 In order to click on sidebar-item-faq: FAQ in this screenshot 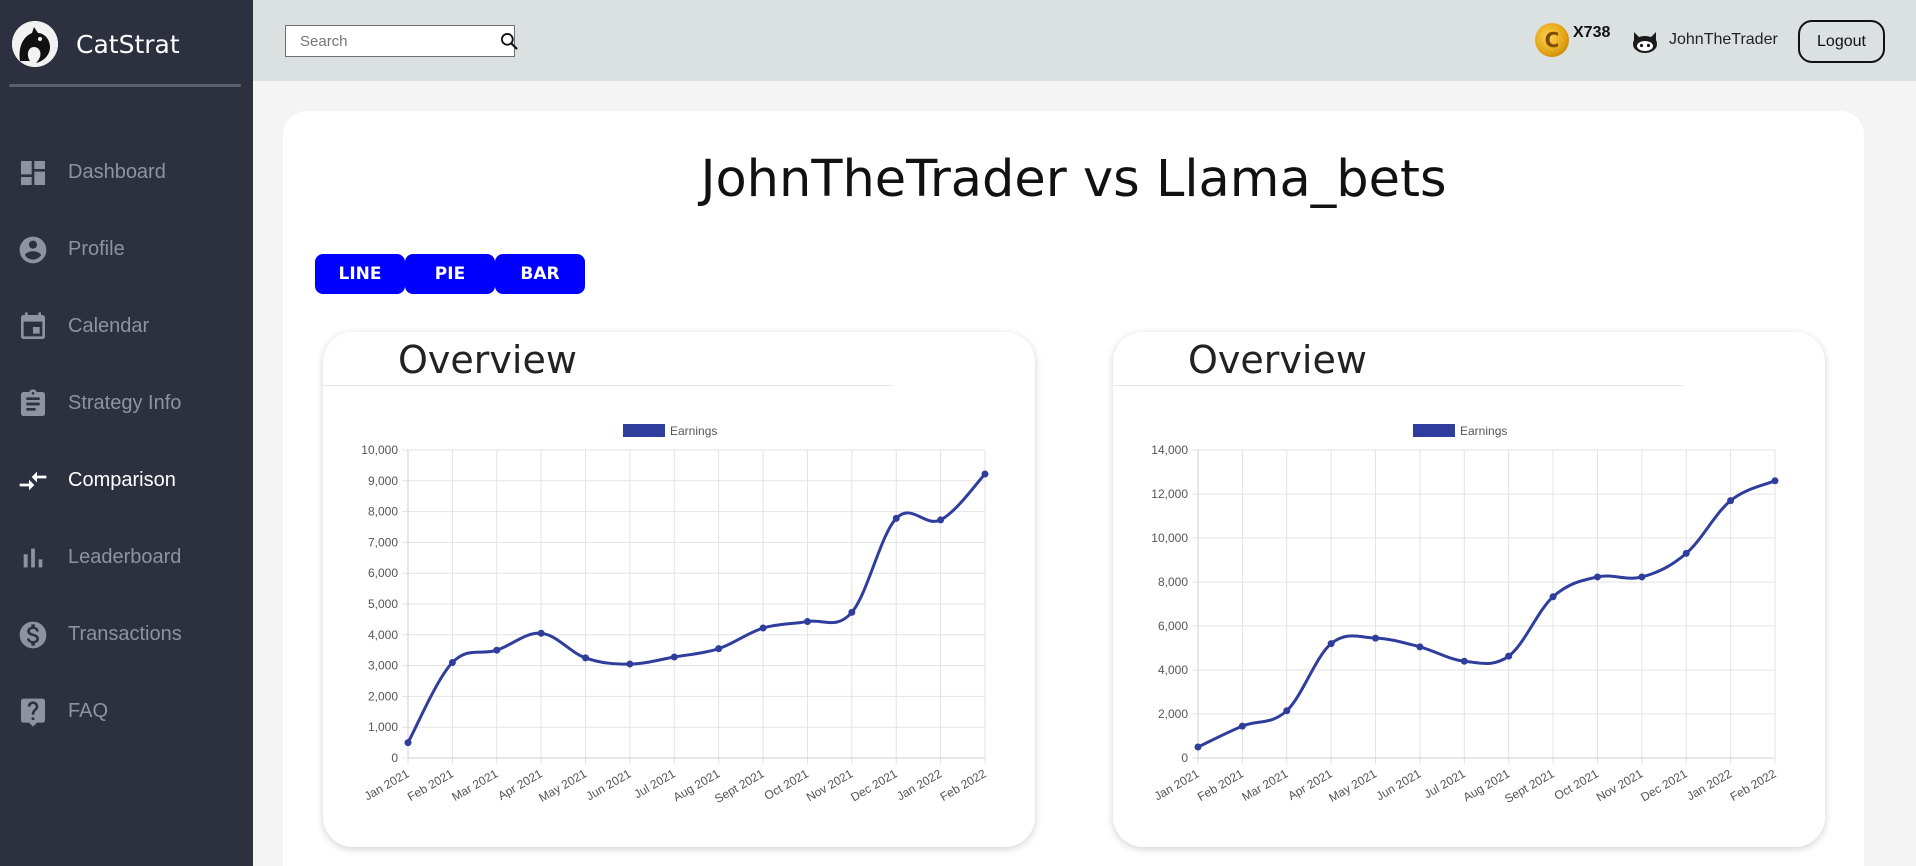, I will do `click(126, 711)`.